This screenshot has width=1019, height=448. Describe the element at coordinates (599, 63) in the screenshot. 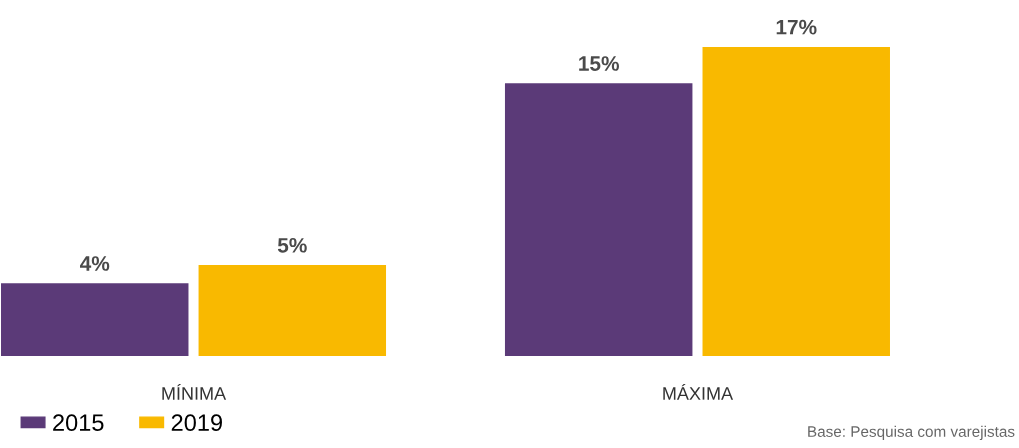

I see `data-label: 15%` at that location.